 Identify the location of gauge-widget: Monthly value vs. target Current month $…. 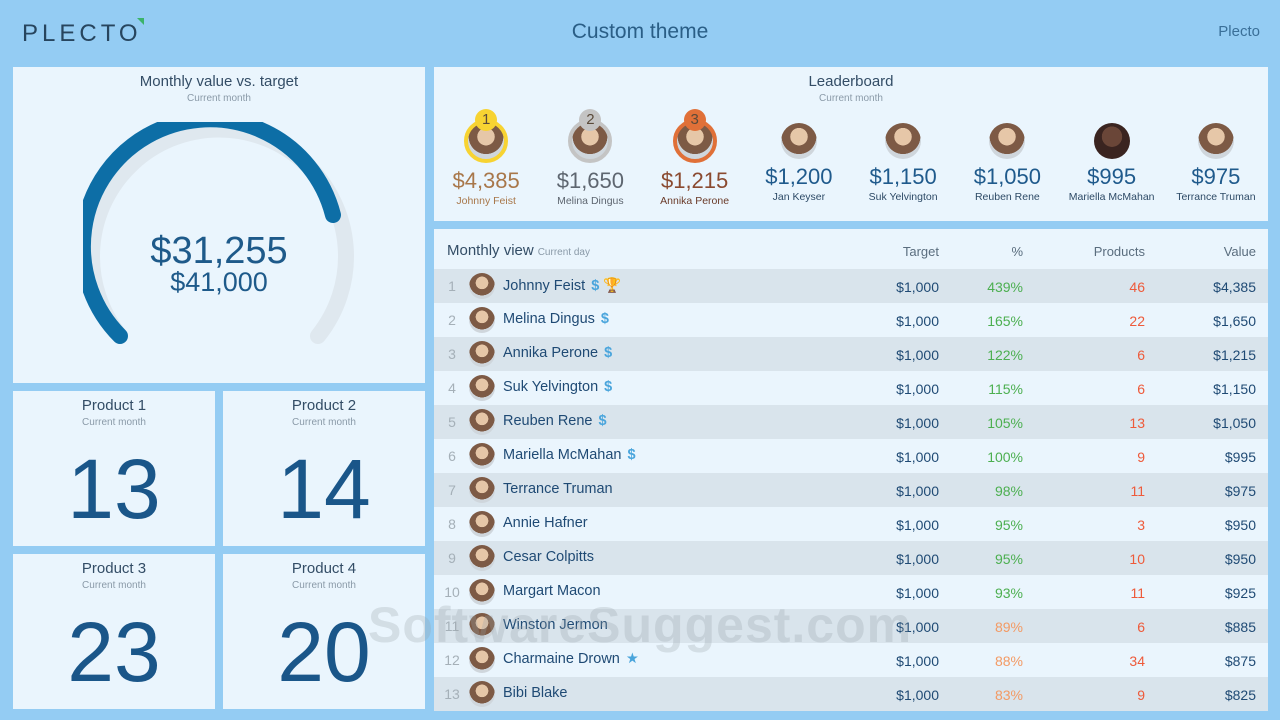
(219, 225).